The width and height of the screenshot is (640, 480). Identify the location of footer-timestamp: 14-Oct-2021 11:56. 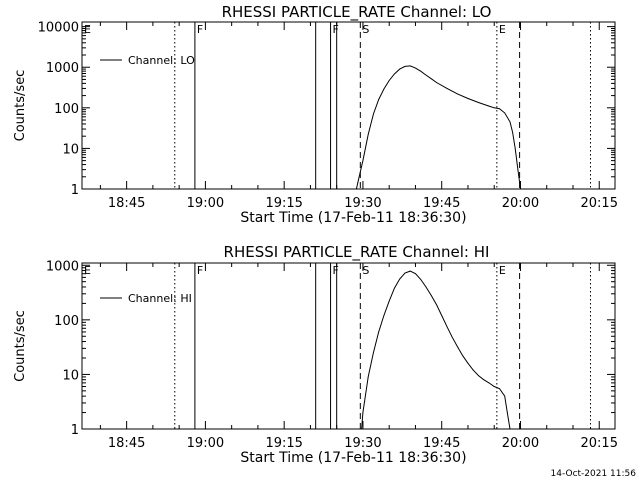
(594, 474).